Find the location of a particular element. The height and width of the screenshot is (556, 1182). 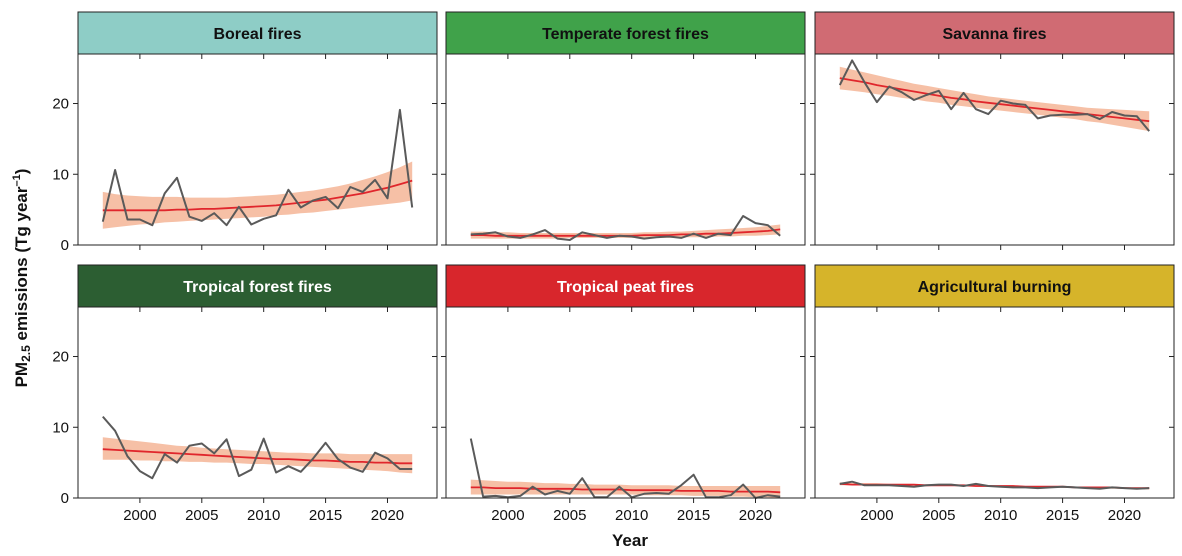

panel-temperate-forest-fires: Temperate forest fires is located at coordinates (623, 130).